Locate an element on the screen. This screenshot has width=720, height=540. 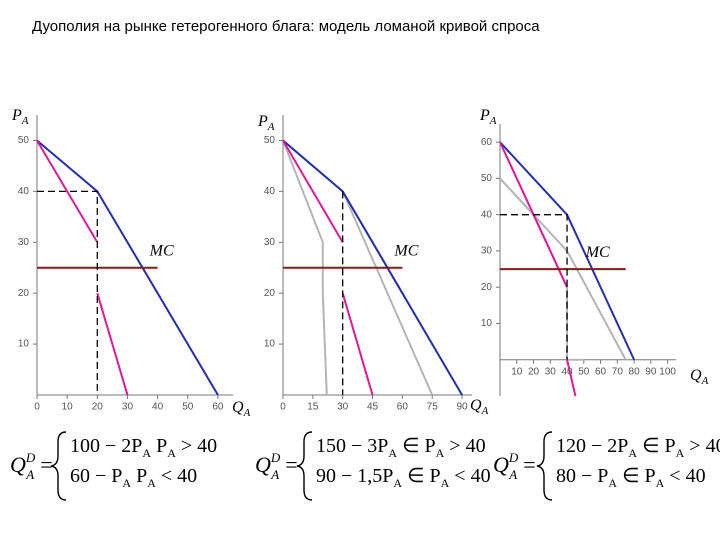
x-tick-label: 100 is located at coordinates (667, 371).